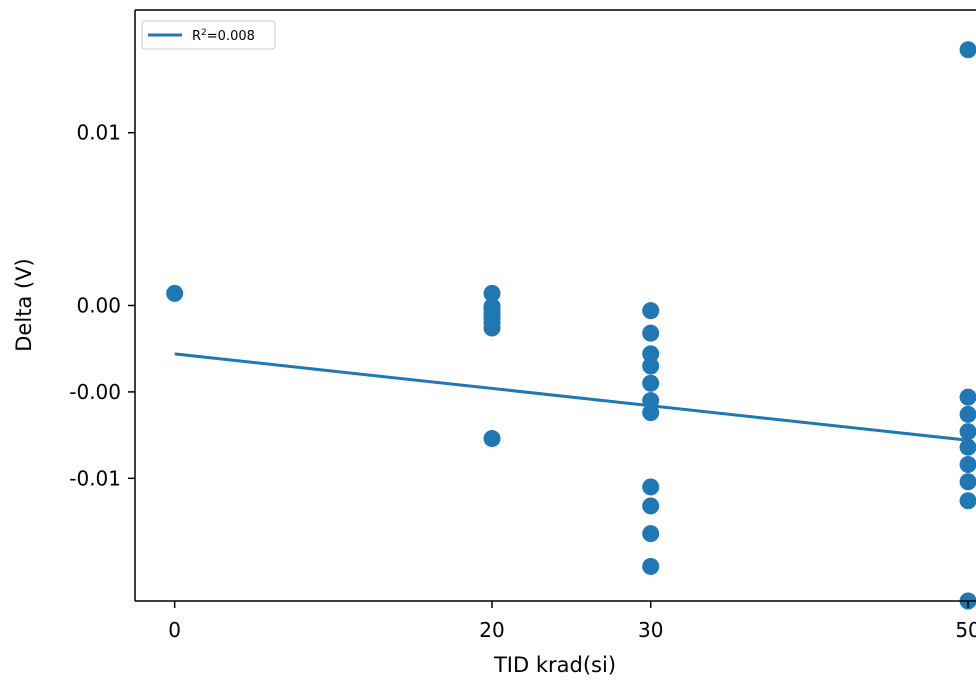  What do you see at coordinates (98, 306) in the screenshot?
I see `y-tick-label: 0.00` at bounding box center [98, 306].